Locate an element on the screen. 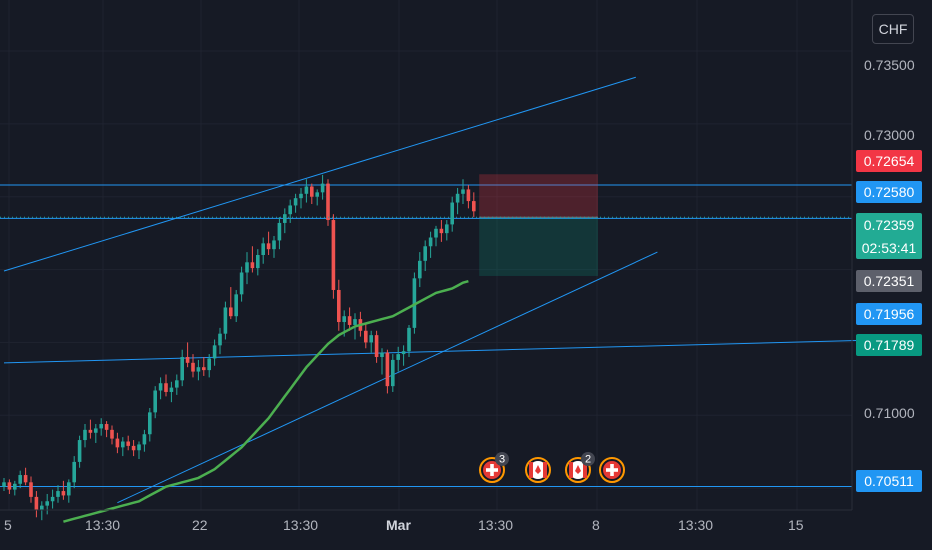  event-marker: 3 is located at coordinates (494, 467).